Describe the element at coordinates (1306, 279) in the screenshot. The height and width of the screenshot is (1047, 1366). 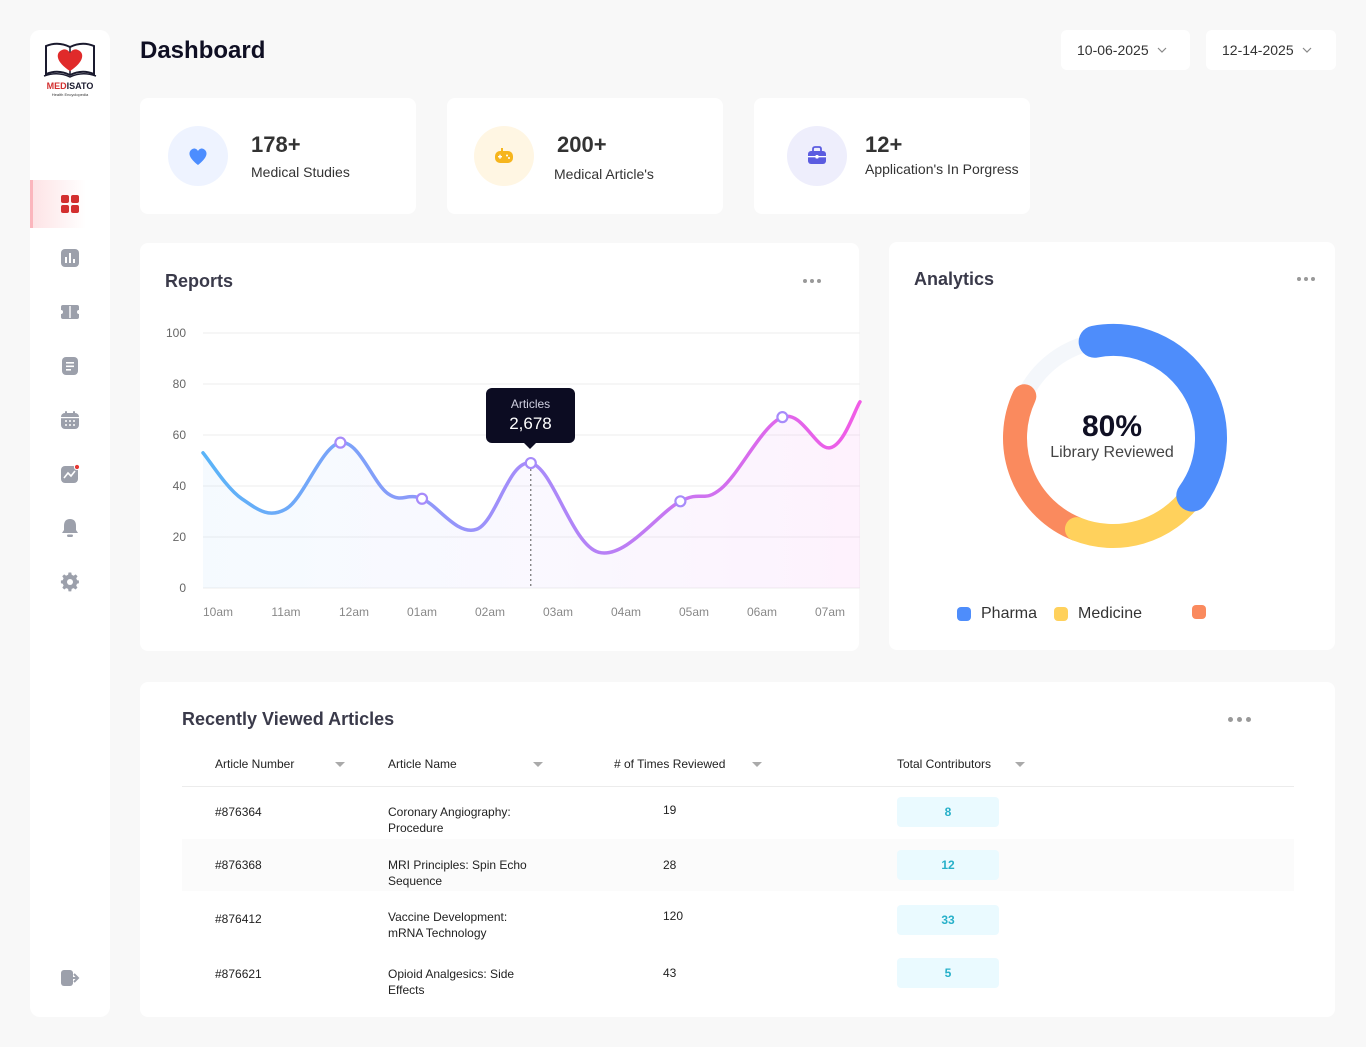
I see `analytics-more-button` at that location.